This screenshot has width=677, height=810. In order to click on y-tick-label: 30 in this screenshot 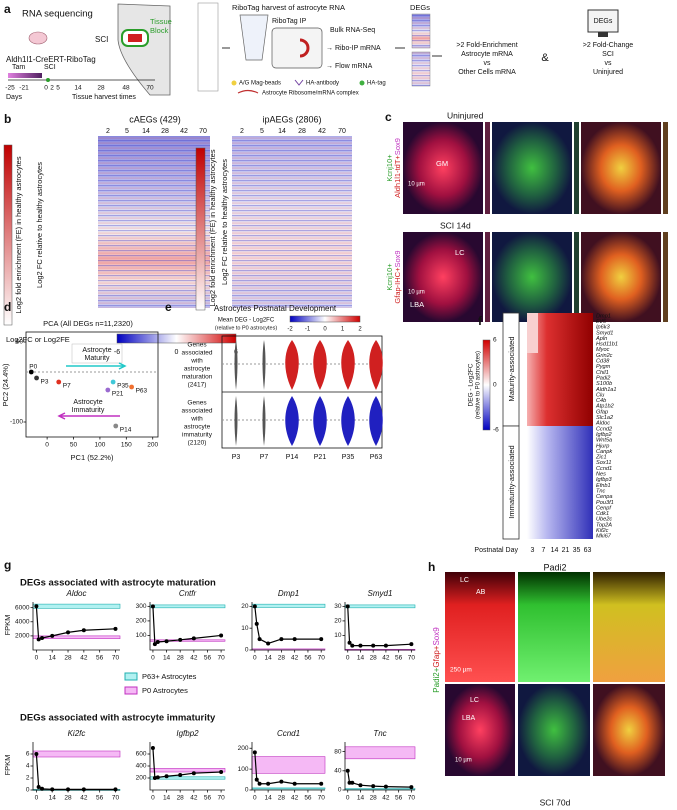, I will do `click(338, 606)`.